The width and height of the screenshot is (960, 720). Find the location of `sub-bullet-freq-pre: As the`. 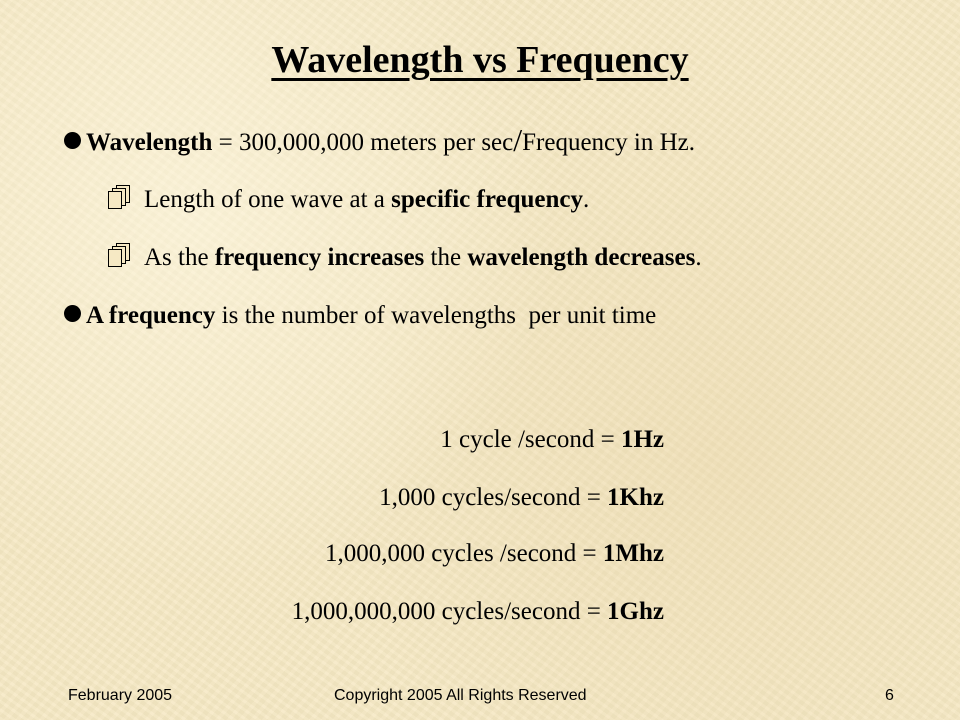

sub-bullet-freq-pre: As the is located at coordinates (179, 257).